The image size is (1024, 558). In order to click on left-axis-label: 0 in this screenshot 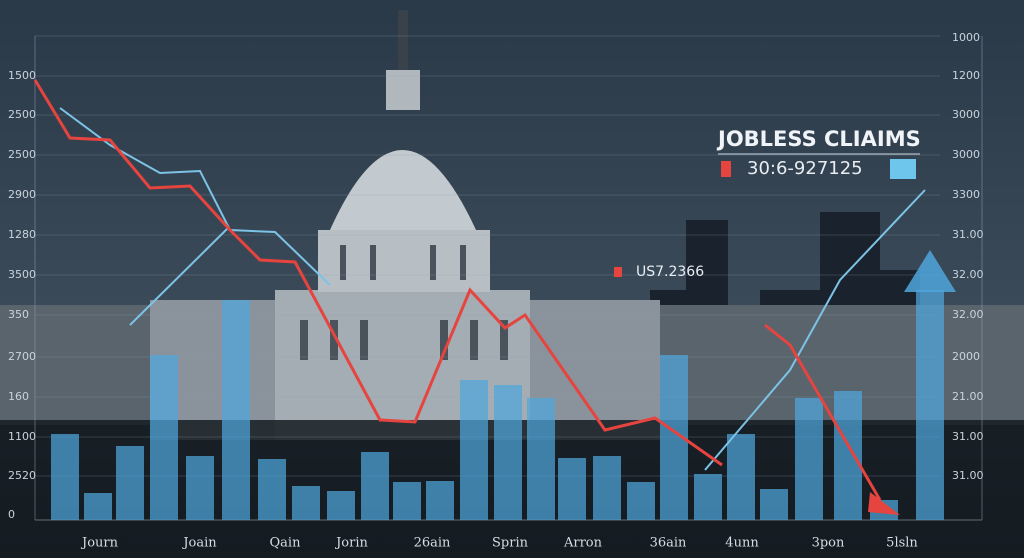, I will do `click(11, 514)`.